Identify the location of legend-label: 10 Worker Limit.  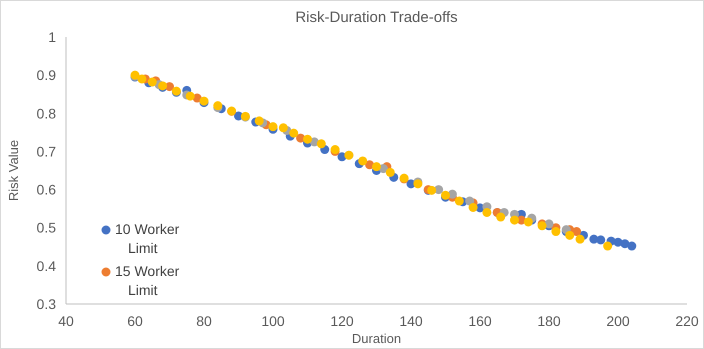
(147, 238).